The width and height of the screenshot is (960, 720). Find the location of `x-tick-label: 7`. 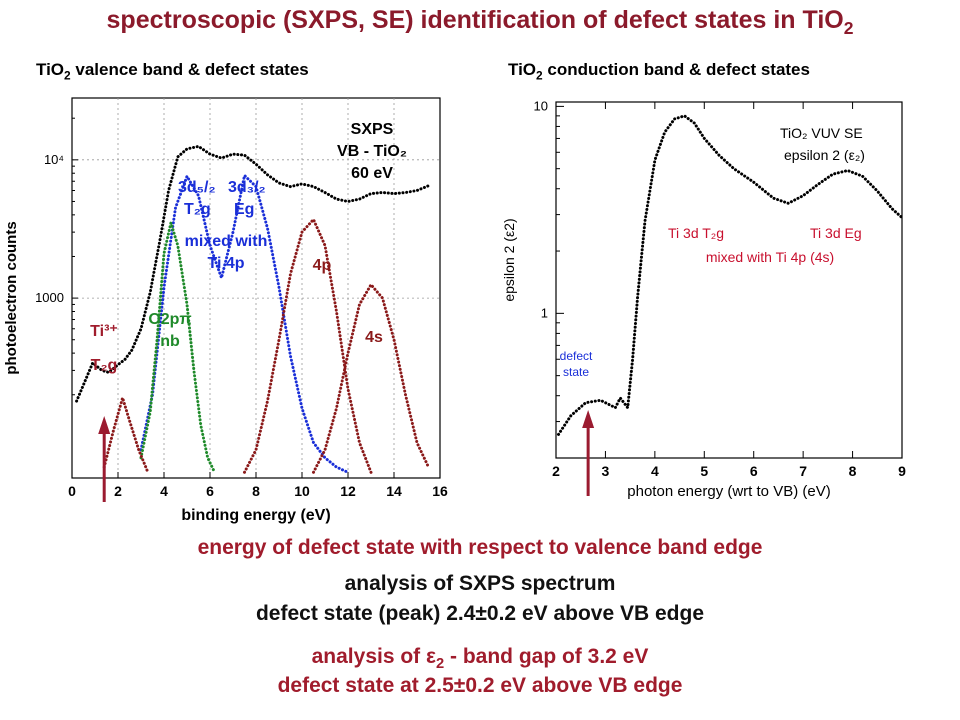

x-tick-label: 7 is located at coordinates (803, 471).